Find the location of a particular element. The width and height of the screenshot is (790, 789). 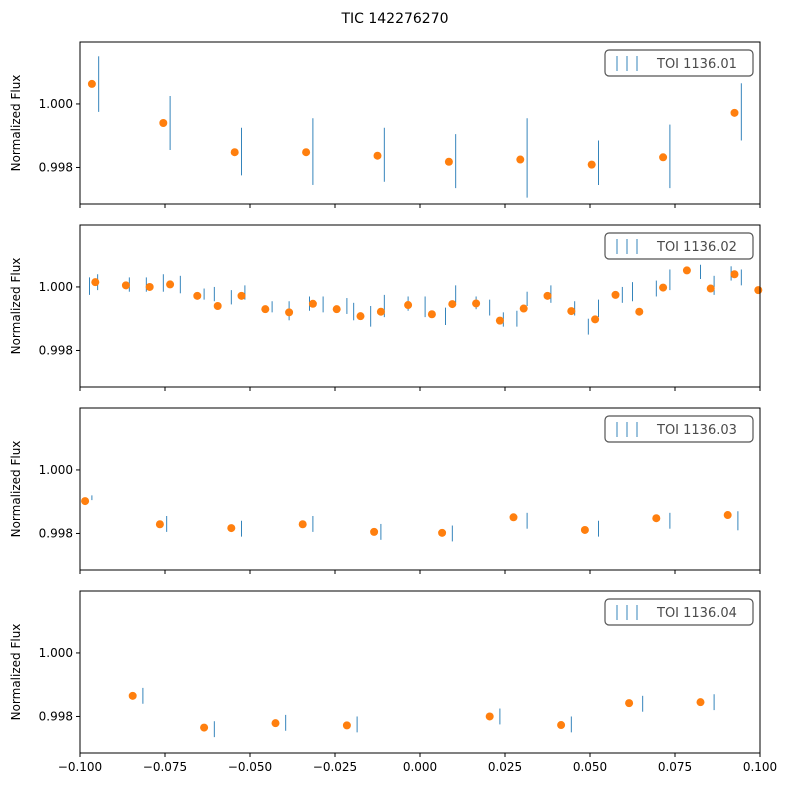

x-tick-label: 0.075 is located at coordinates (675, 767).